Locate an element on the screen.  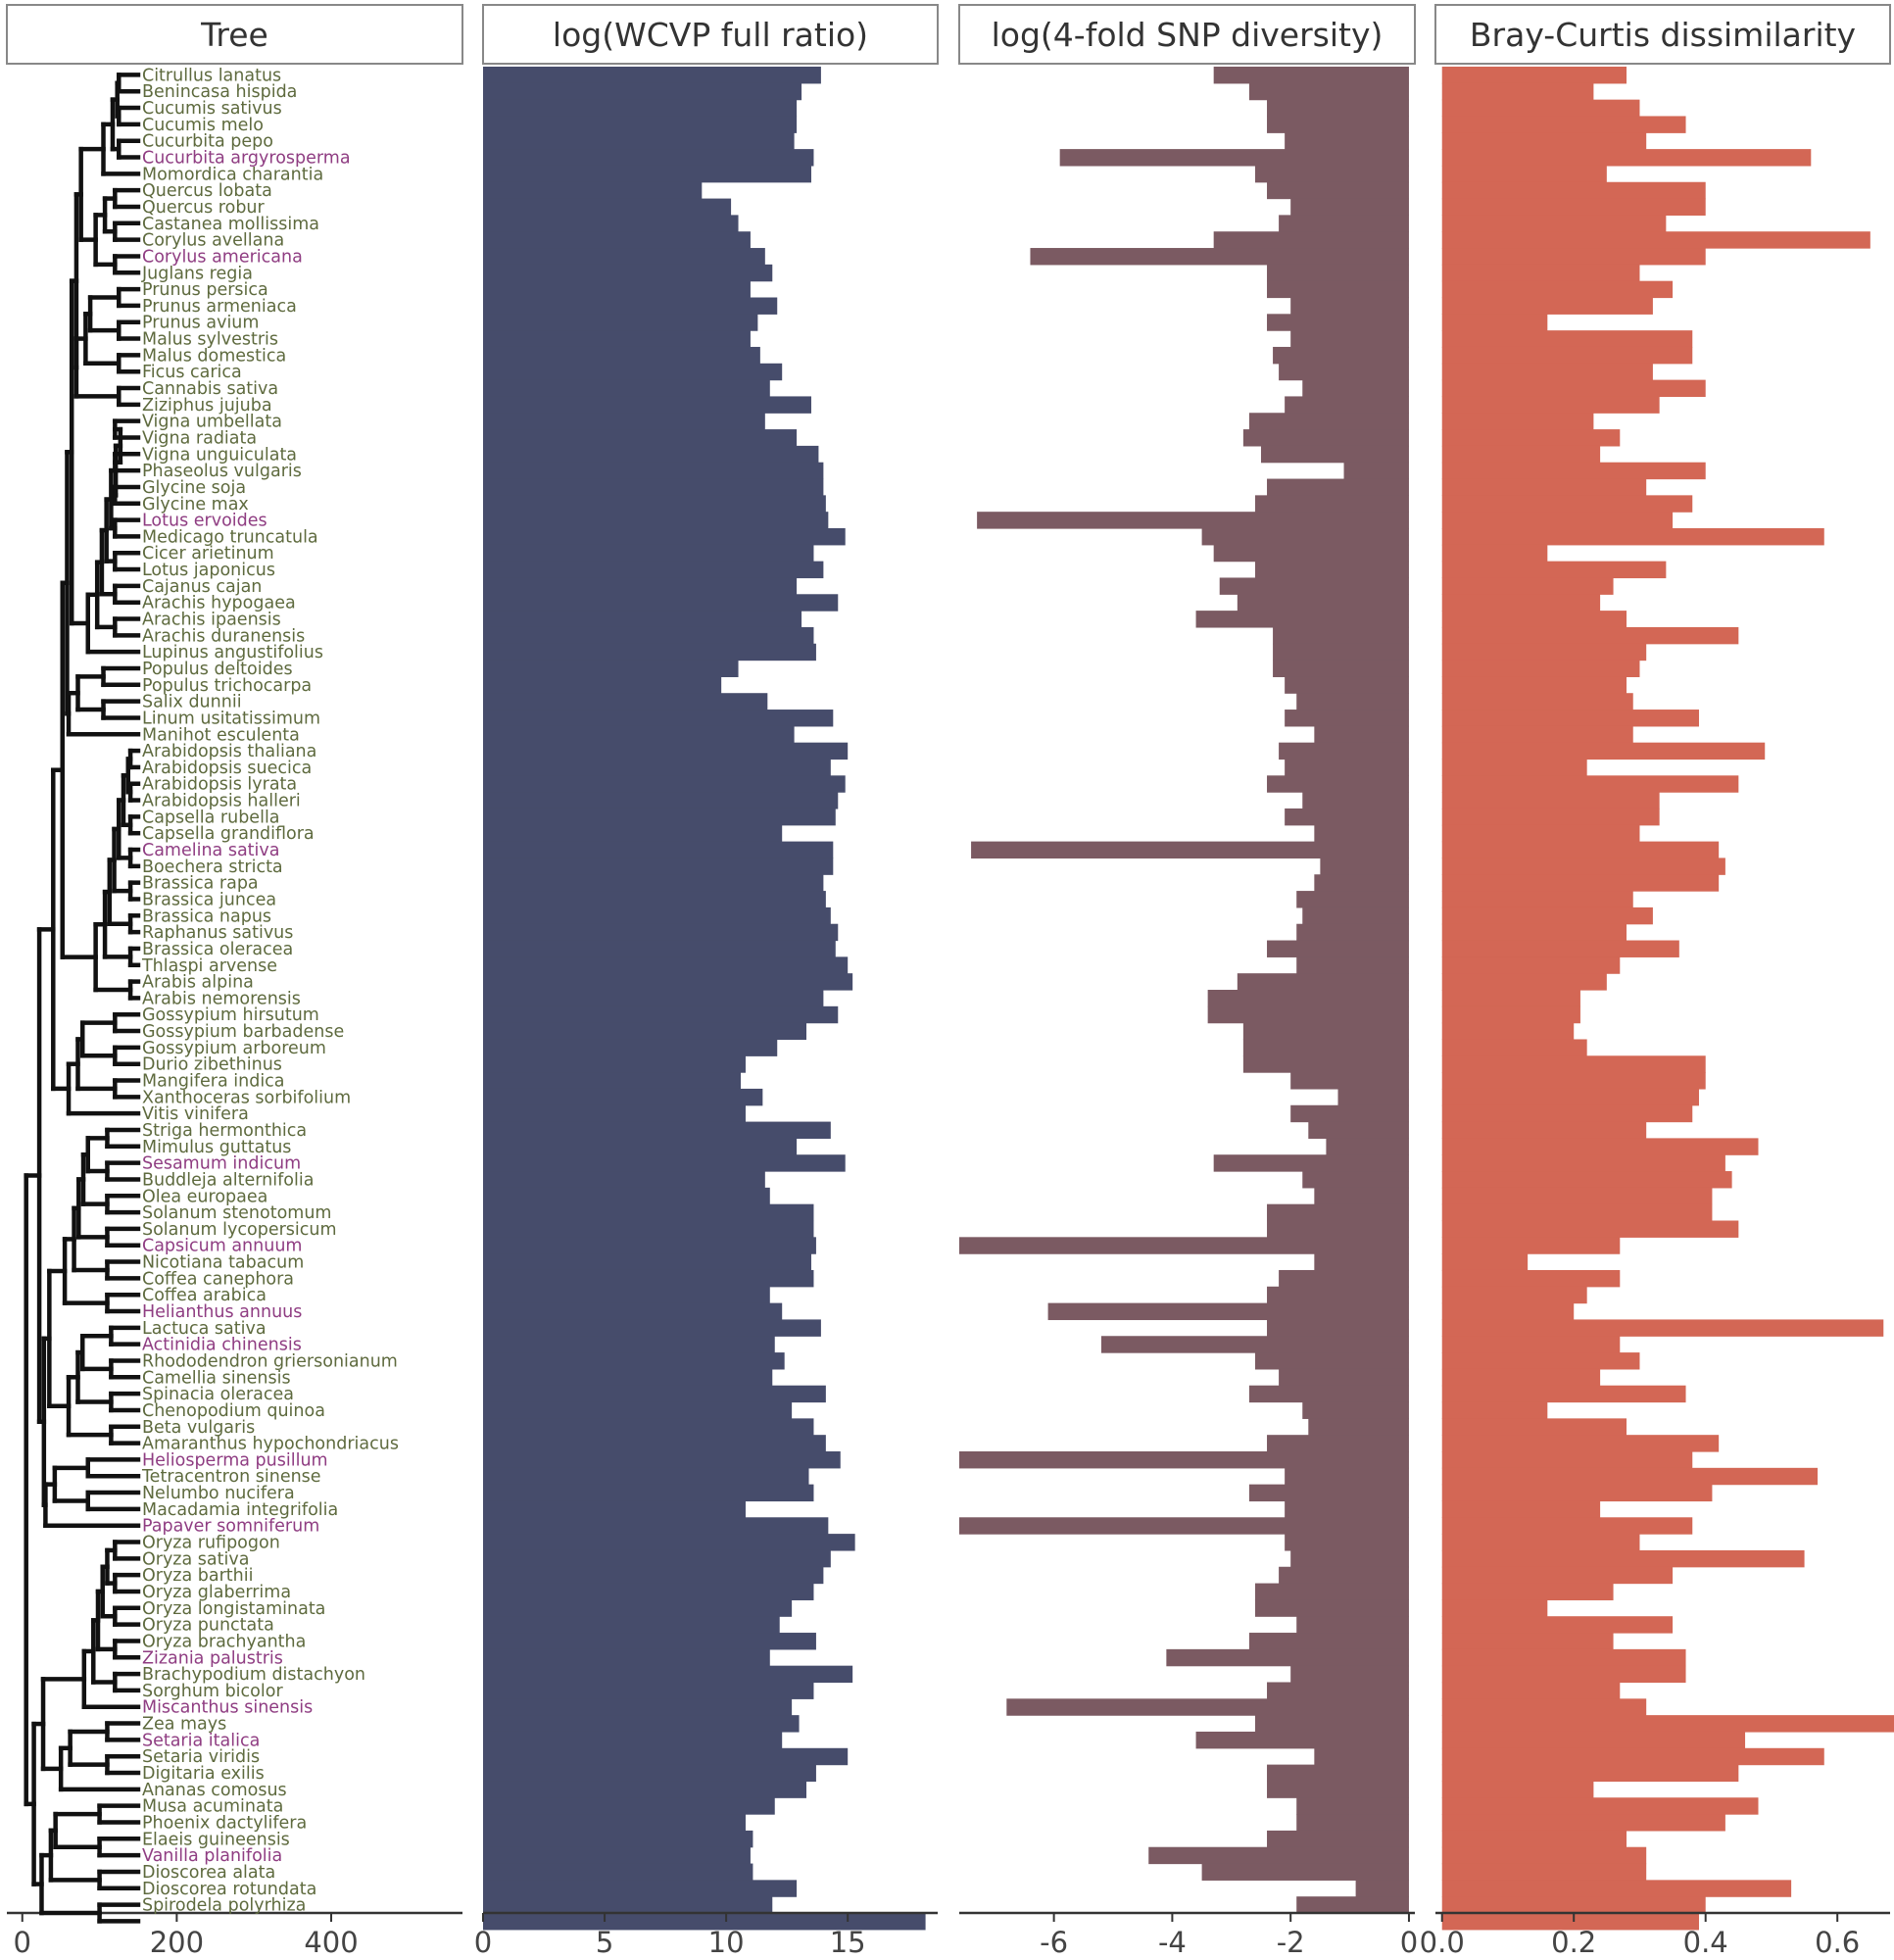
species-label: Vitis vinifera is located at coordinates (195, 1114).